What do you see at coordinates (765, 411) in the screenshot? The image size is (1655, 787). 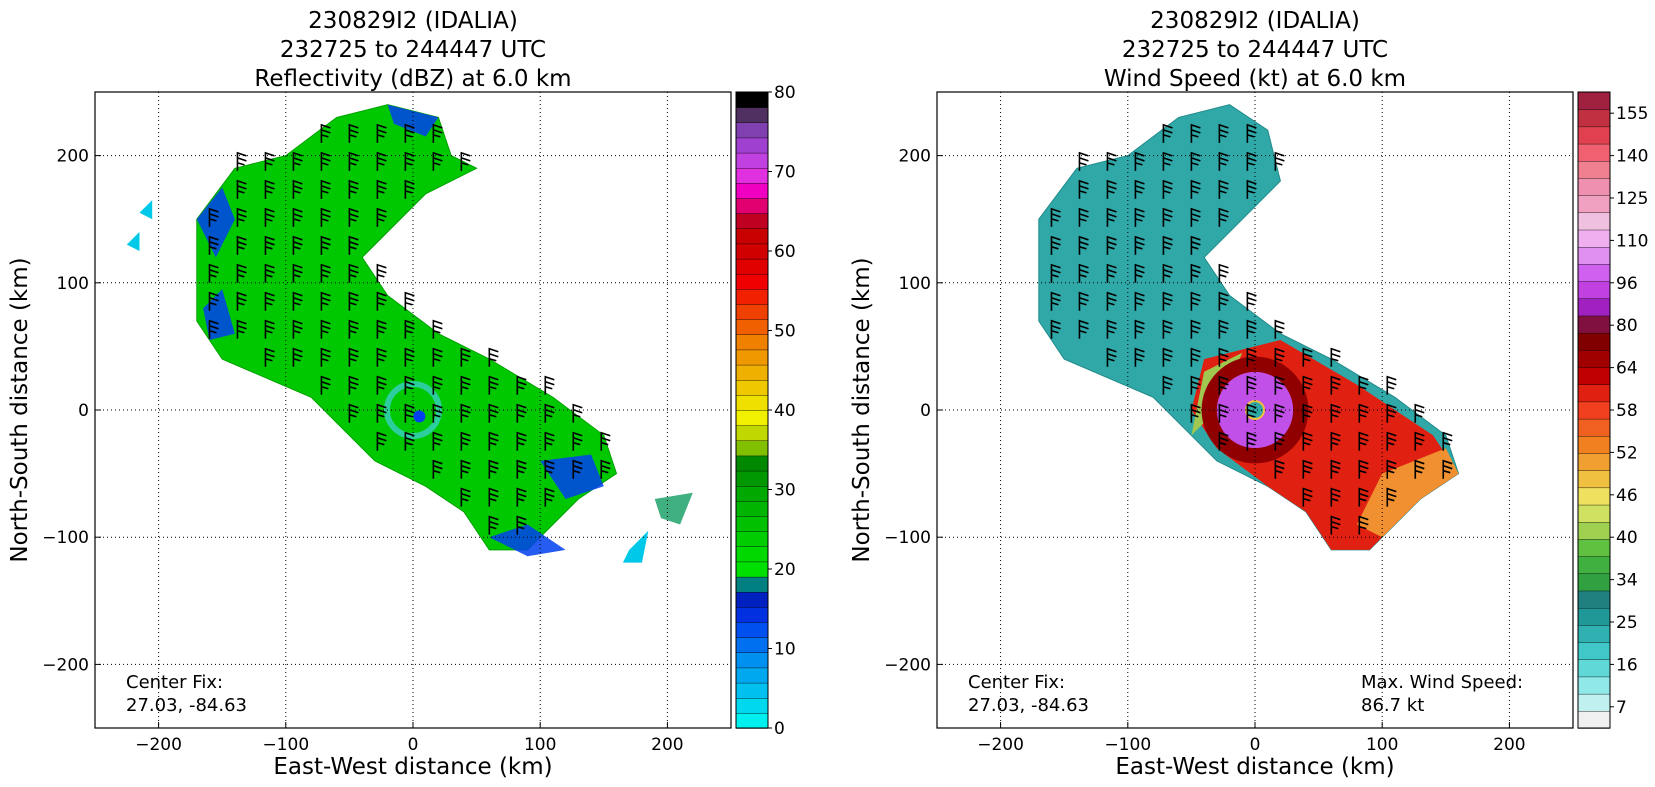 I see `colorbar: 0 10 20 30 40 50 60 70 80` at bounding box center [765, 411].